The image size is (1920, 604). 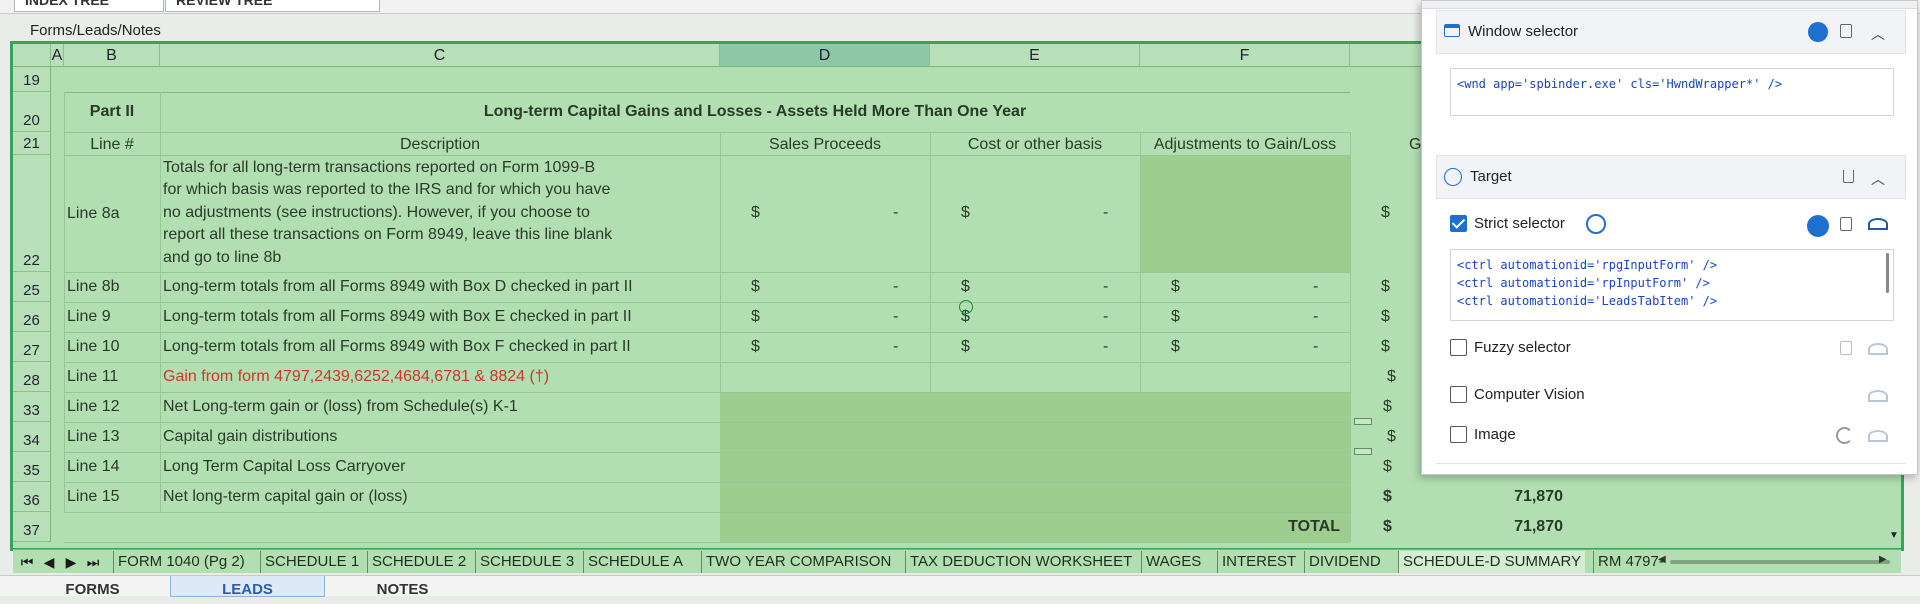 What do you see at coordinates (32, 79) in the screenshot?
I see `row-header: 19` at bounding box center [32, 79].